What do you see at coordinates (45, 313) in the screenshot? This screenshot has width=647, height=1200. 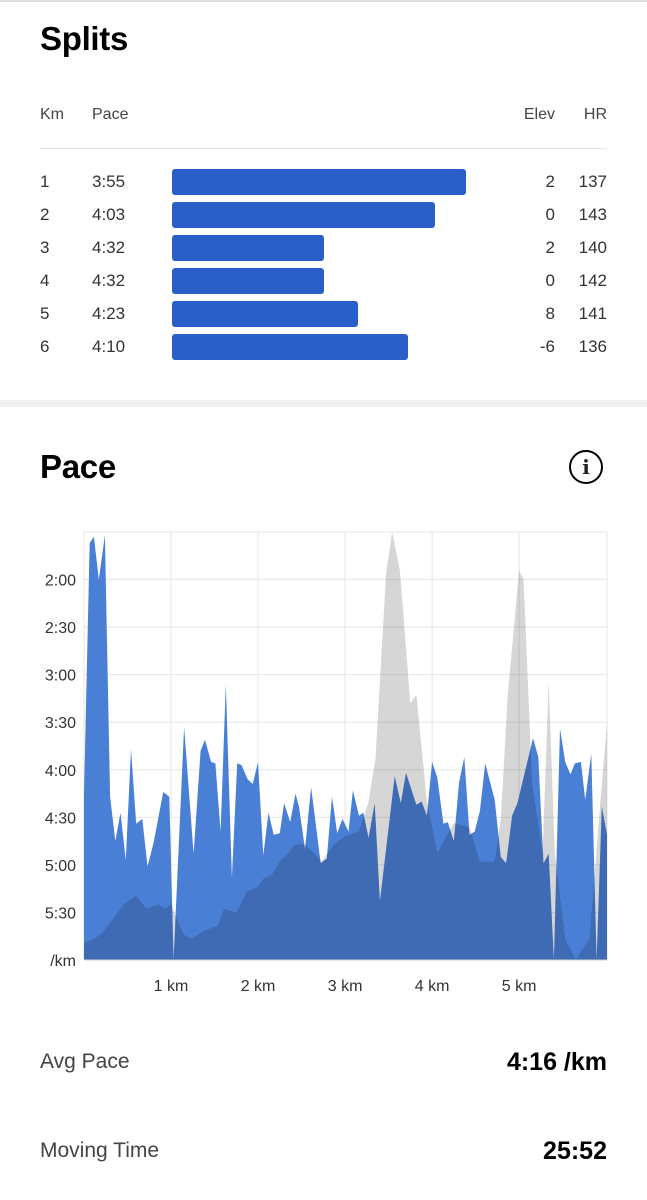 I see `split-km: 5` at bounding box center [45, 313].